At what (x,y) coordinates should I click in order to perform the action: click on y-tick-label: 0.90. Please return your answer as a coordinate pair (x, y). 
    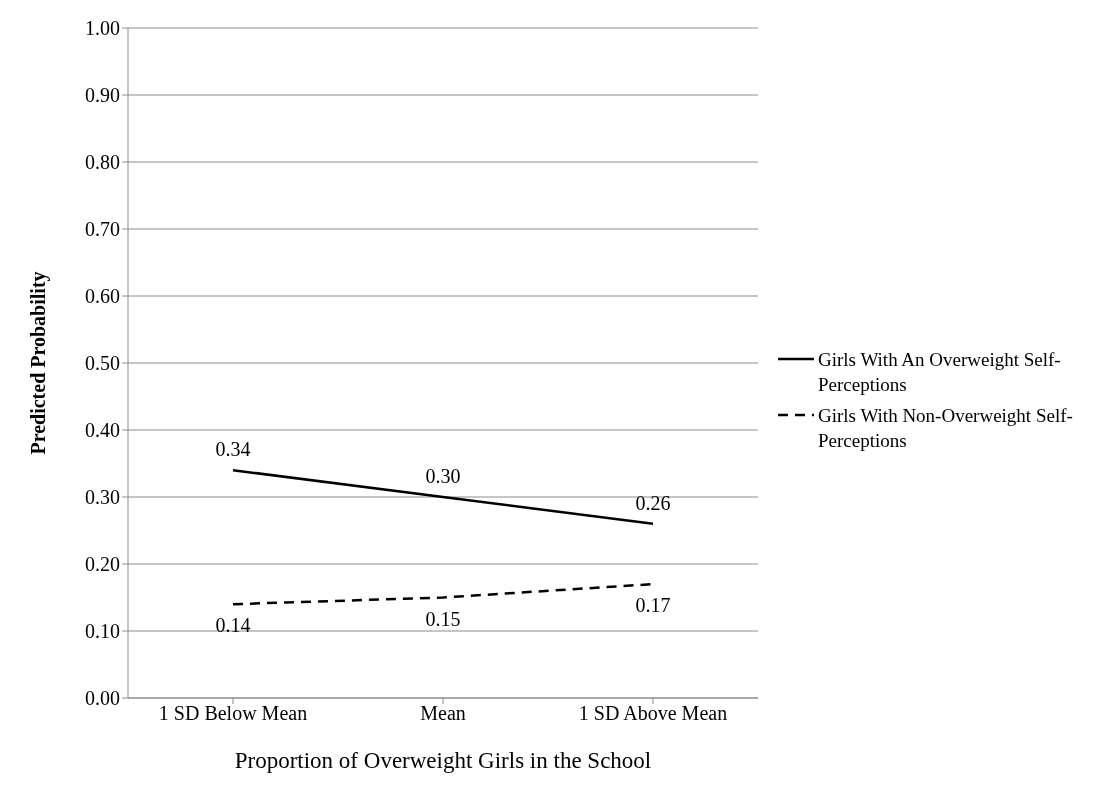
    Looking at the image, I should click on (102, 95).